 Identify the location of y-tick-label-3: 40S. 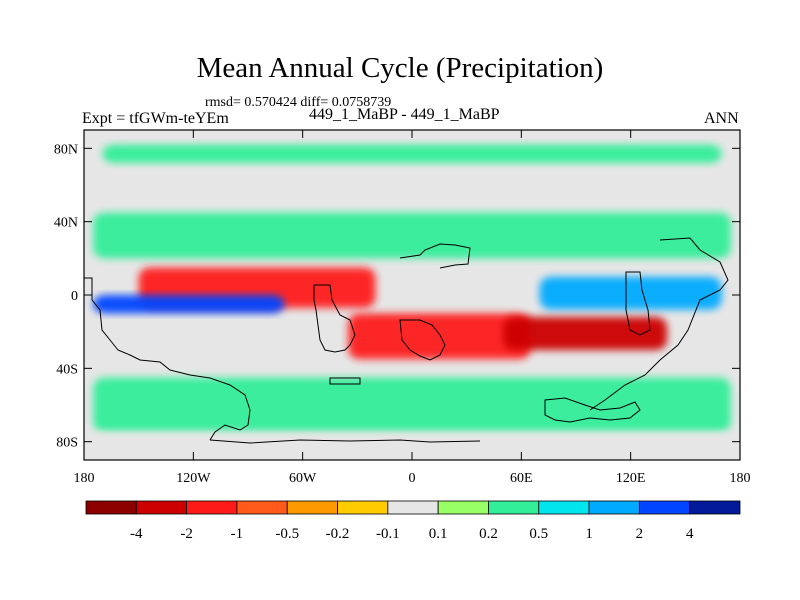
(67, 369).